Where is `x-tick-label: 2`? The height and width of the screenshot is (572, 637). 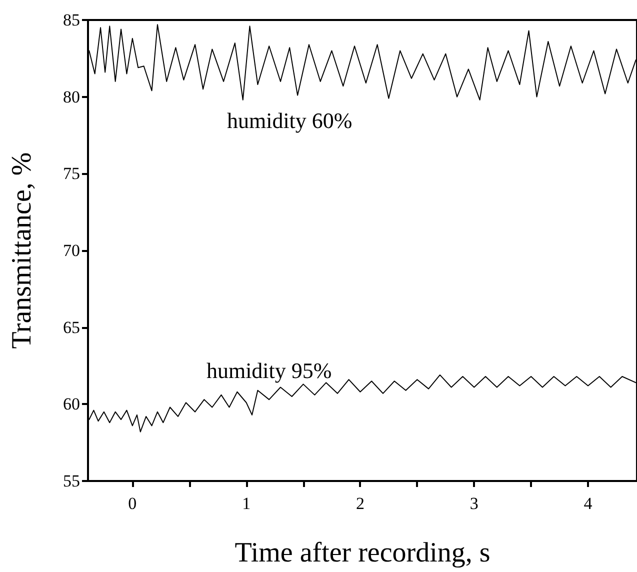 x-tick-label: 2 is located at coordinates (360, 503).